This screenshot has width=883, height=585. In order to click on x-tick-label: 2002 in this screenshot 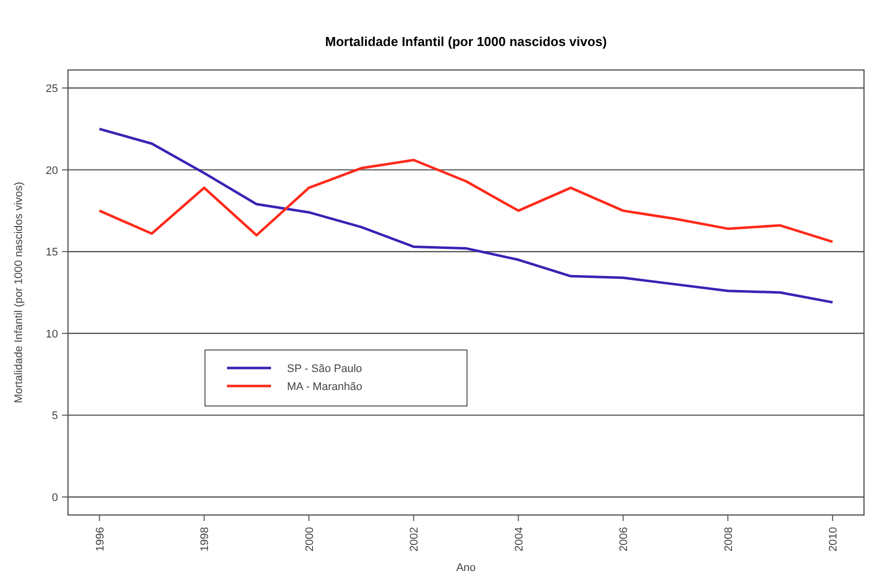, I will do `click(414, 539)`.